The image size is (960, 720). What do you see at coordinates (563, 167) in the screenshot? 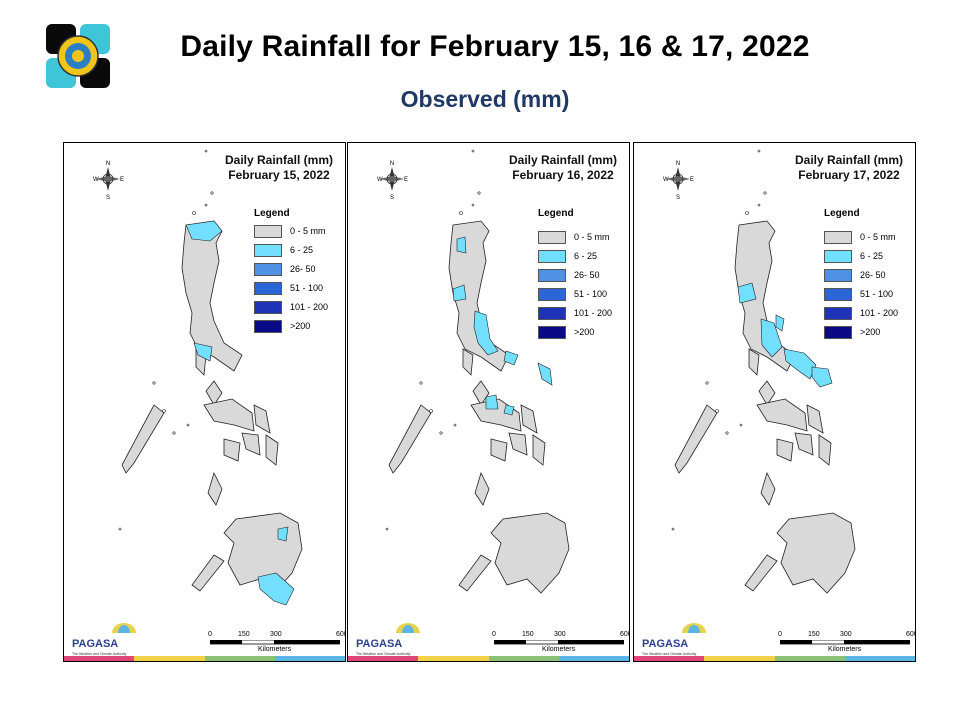
I see `panel-title: Daily Rainfall (mm) February 16, 2022` at bounding box center [563, 167].